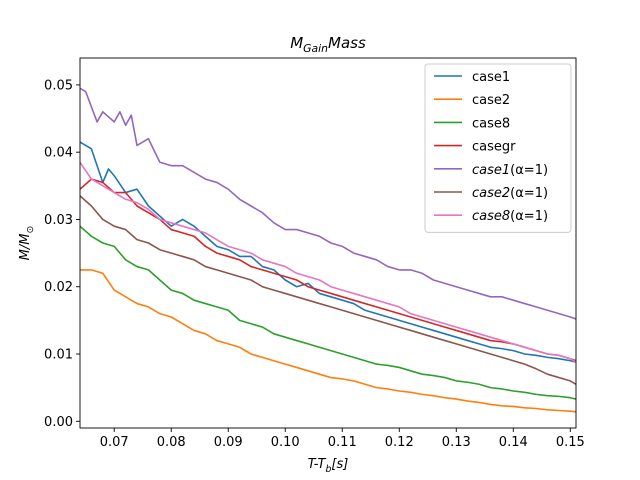 The height and width of the screenshot is (480, 640). What do you see at coordinates (58, 153) in the screenshot?
I see `y-tick-label: 0.04` at bounding box center [58, 153].